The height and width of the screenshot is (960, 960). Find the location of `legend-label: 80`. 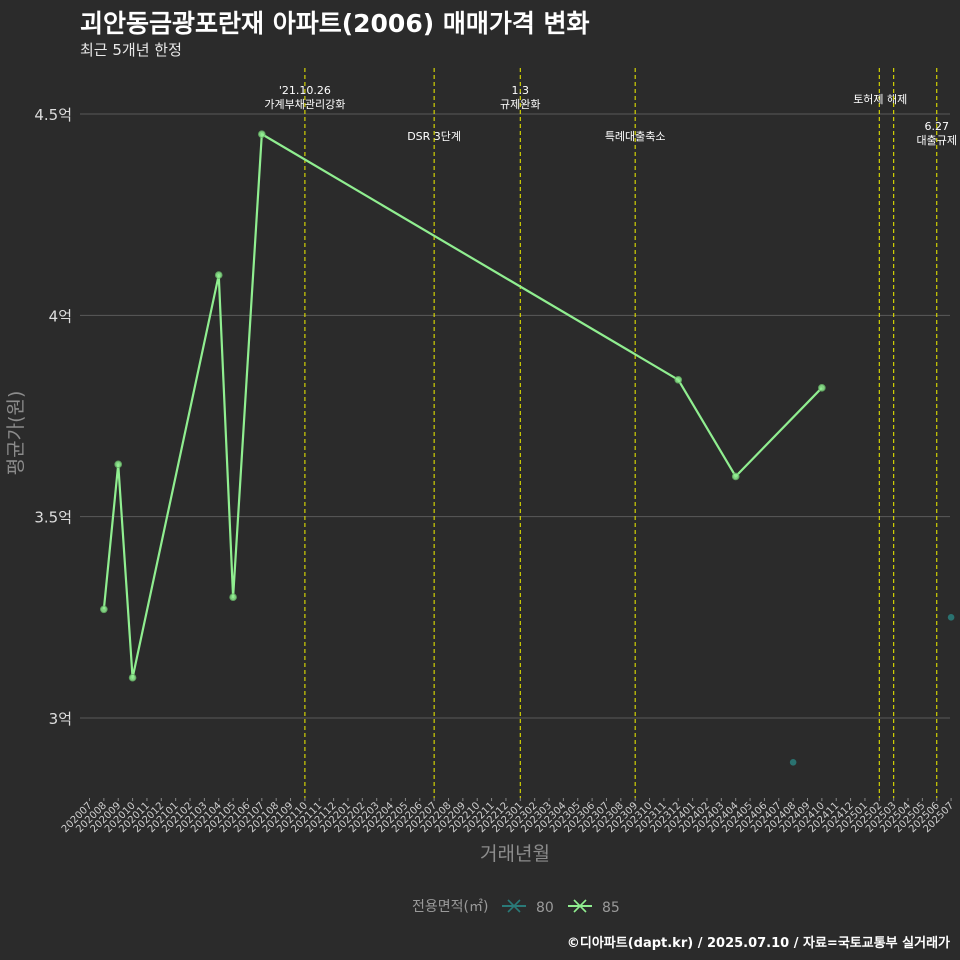

legend-label: 80 is located at coordinates (545, 908).